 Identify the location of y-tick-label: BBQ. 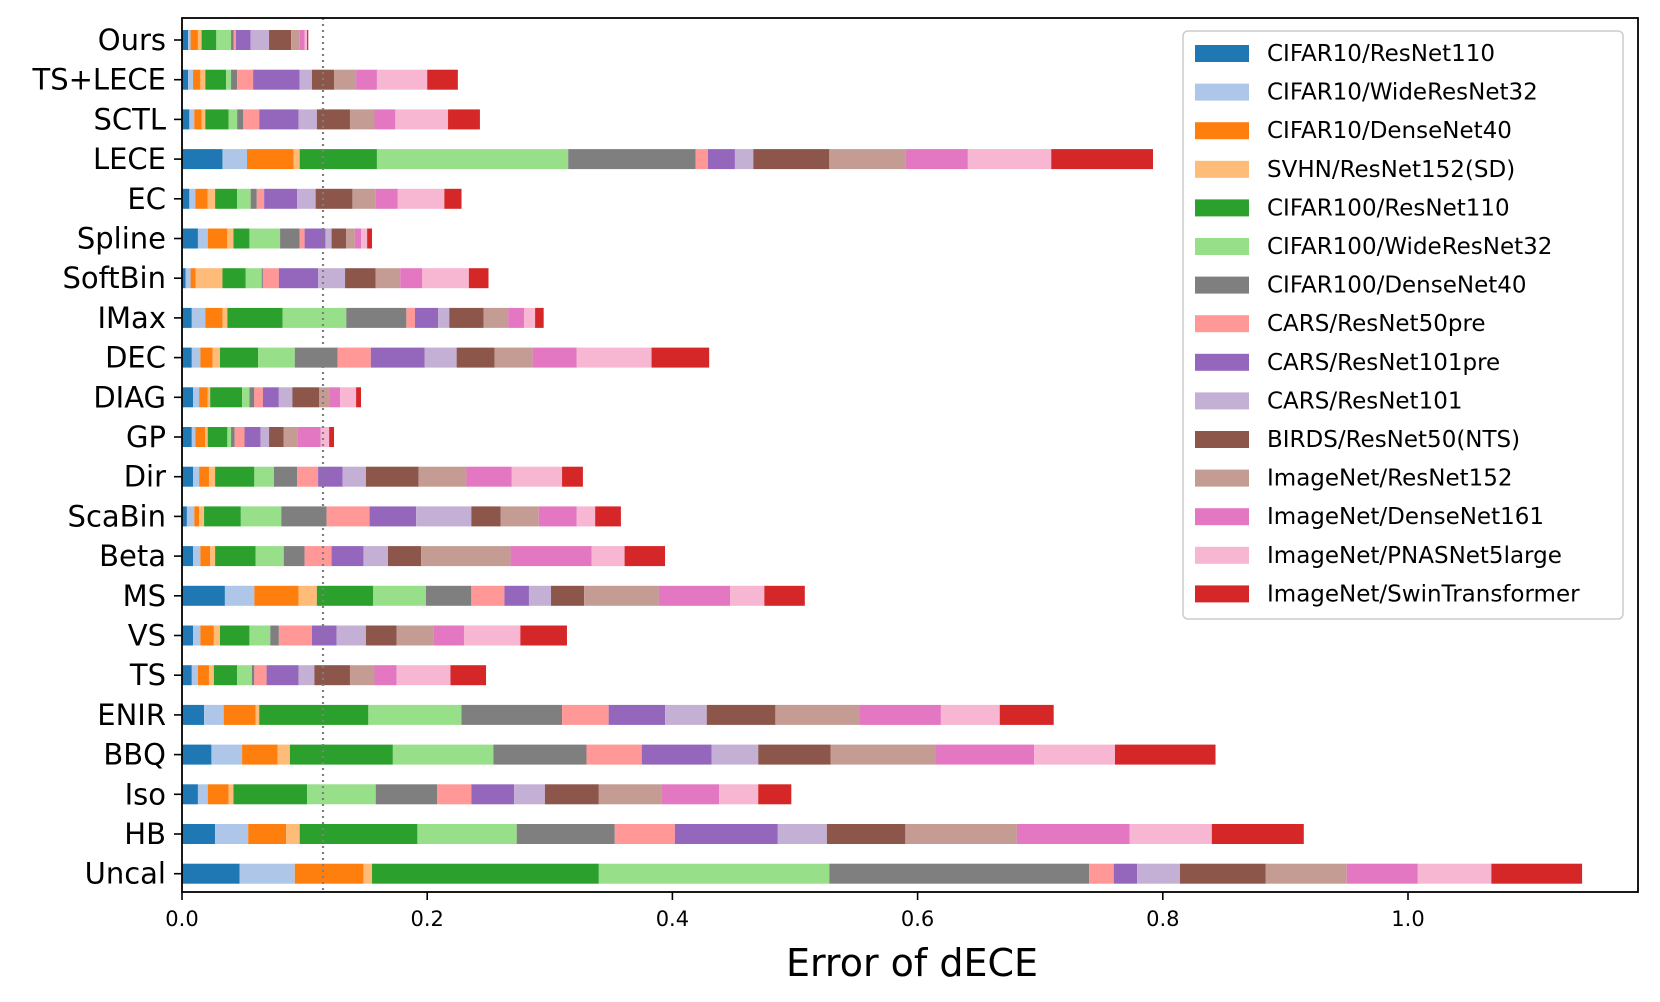
(134, 755).